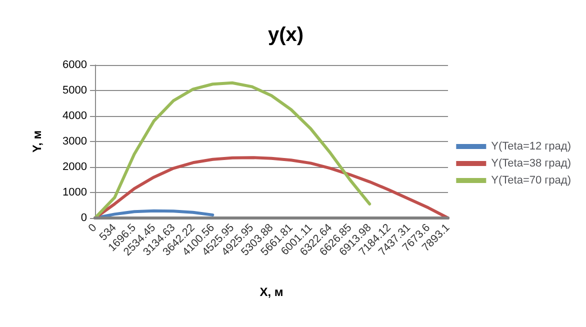 This screenshot has height=327, width=586. Describe the element at coordinates (74, 142) in the screenshot. I see `y-tick-label: 3000` at that location.